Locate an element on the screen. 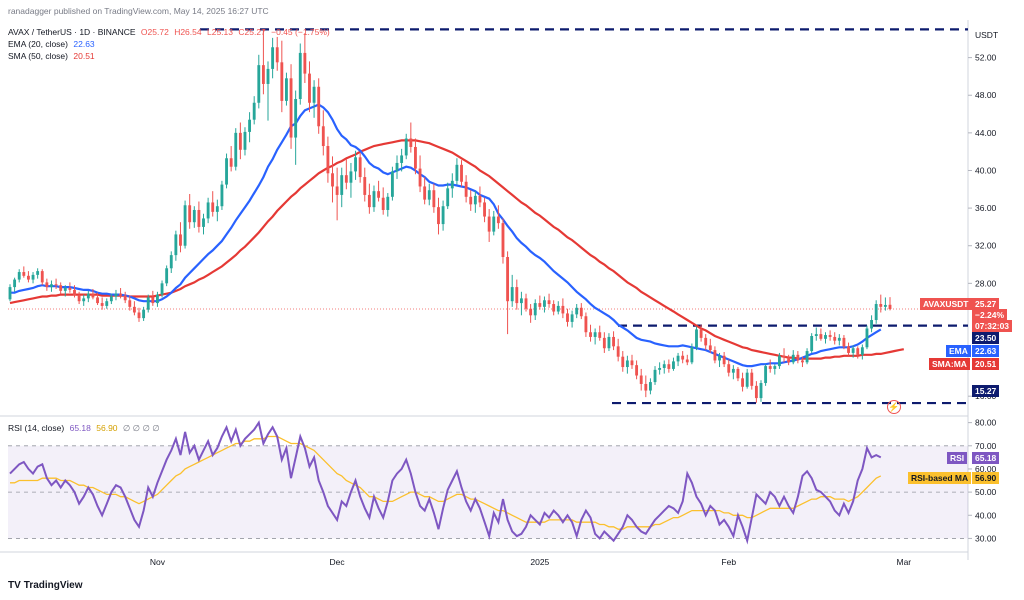  symbol-label: AVAX / TetherUS · 1D · BINANCE is located at coordinates (72, 32).